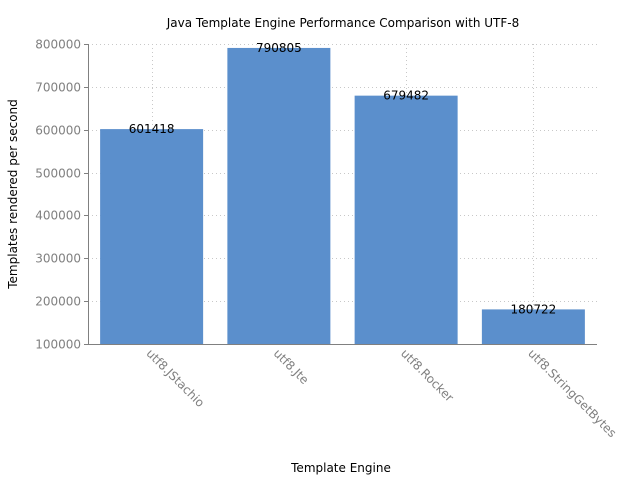  I want to click on y-axis-title: Templates rendered per second, so click(13, 194).